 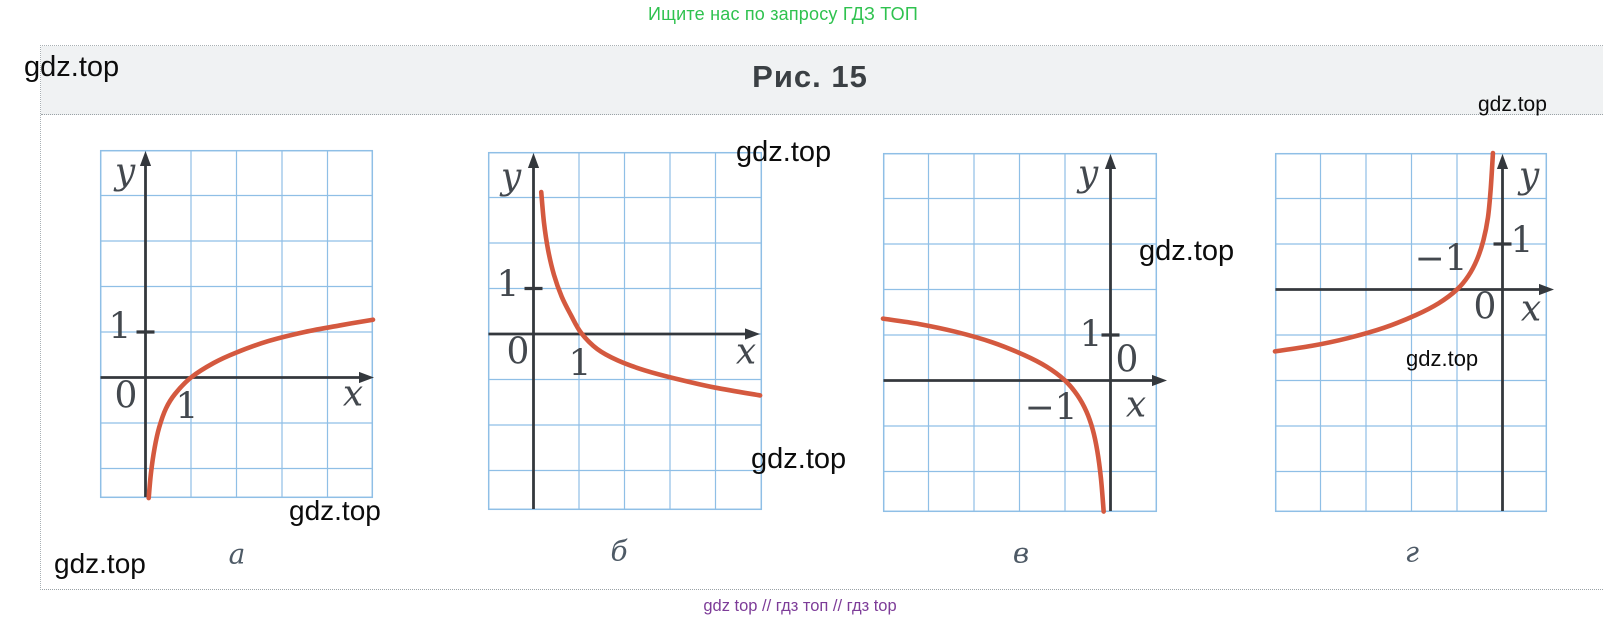 I want to click on graph-plot-2: y10 1 x, so click(x=625, y=331).